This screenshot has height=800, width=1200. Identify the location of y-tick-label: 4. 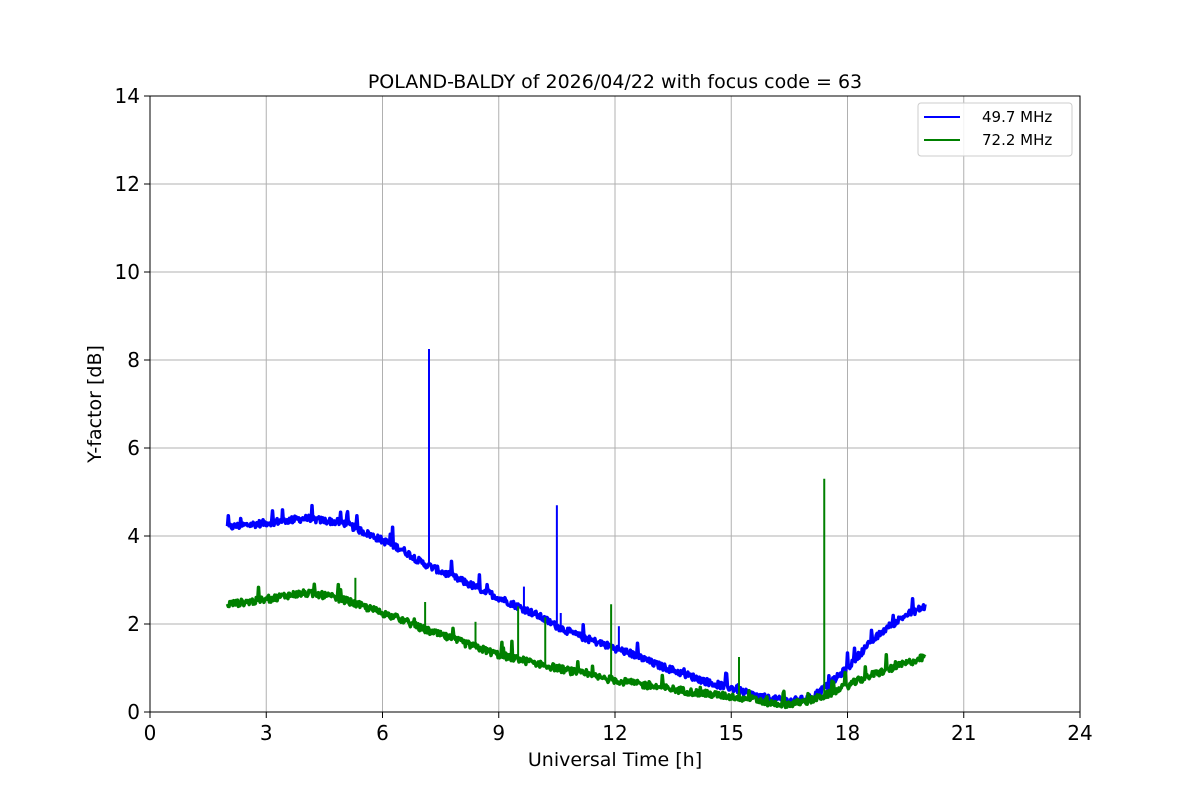
(133, 536).